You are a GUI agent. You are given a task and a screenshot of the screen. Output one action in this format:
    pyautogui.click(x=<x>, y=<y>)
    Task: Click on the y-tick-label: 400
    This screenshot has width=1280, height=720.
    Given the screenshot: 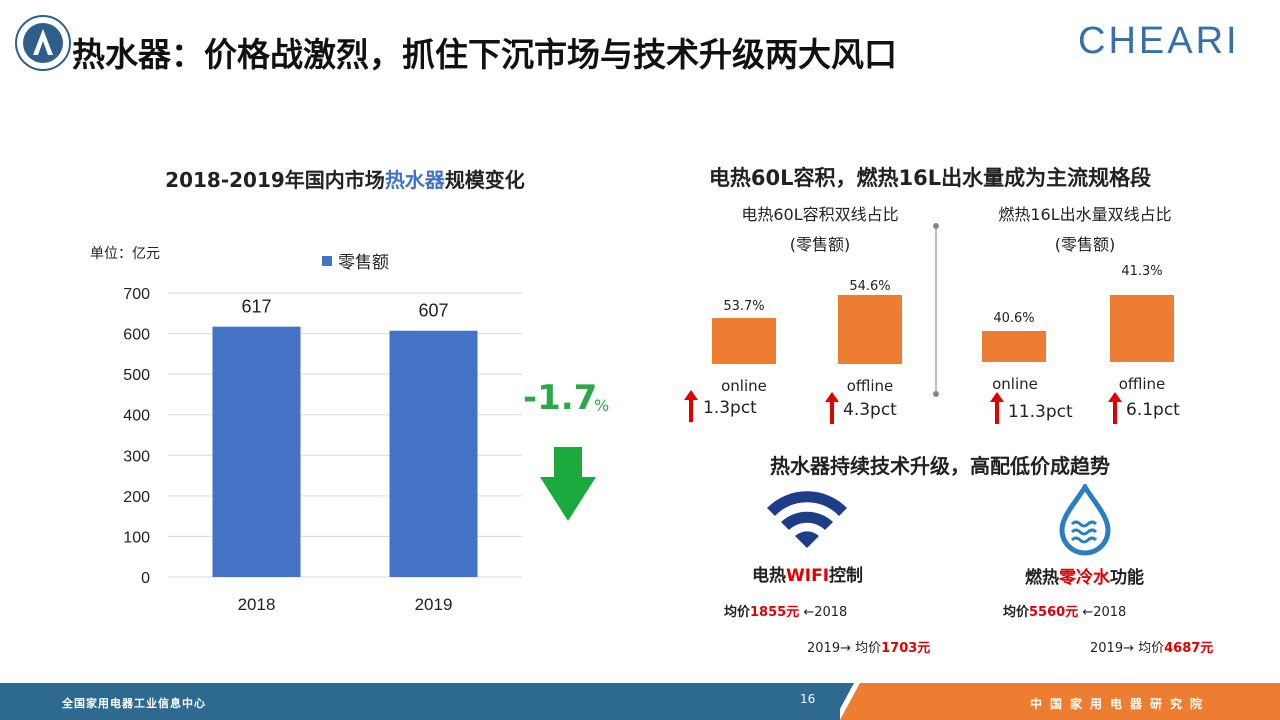 What is the action you would take?
    pyautogui.click(x=136, y=416)
    